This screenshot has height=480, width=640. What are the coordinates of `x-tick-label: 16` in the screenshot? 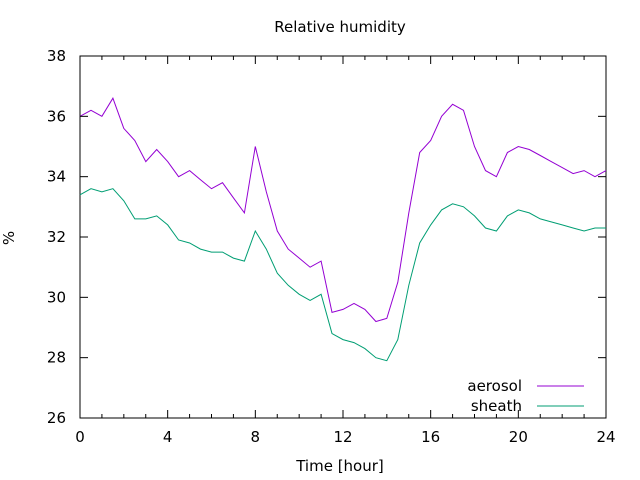 It's located at (430, 437).